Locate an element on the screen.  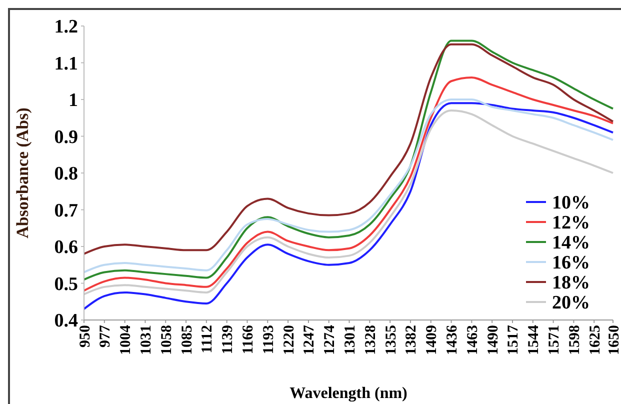
y-tick-label: 1 is located at coordinates (73, 101).